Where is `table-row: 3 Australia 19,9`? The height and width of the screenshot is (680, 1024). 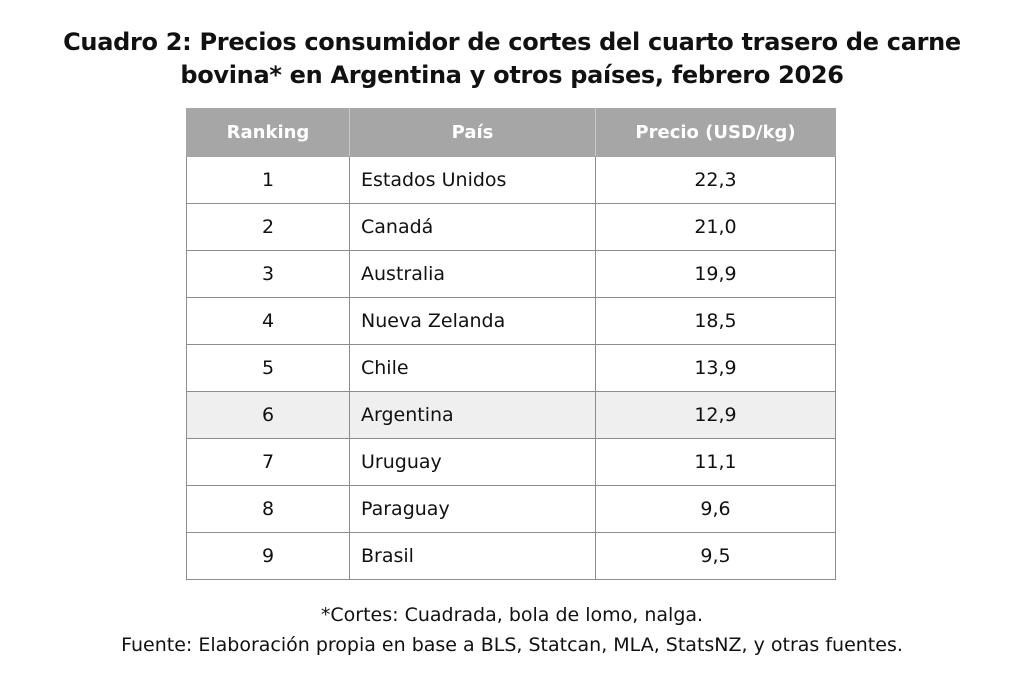
table-row: 3 Australia 19,9 is located at coordinates (511, 274).